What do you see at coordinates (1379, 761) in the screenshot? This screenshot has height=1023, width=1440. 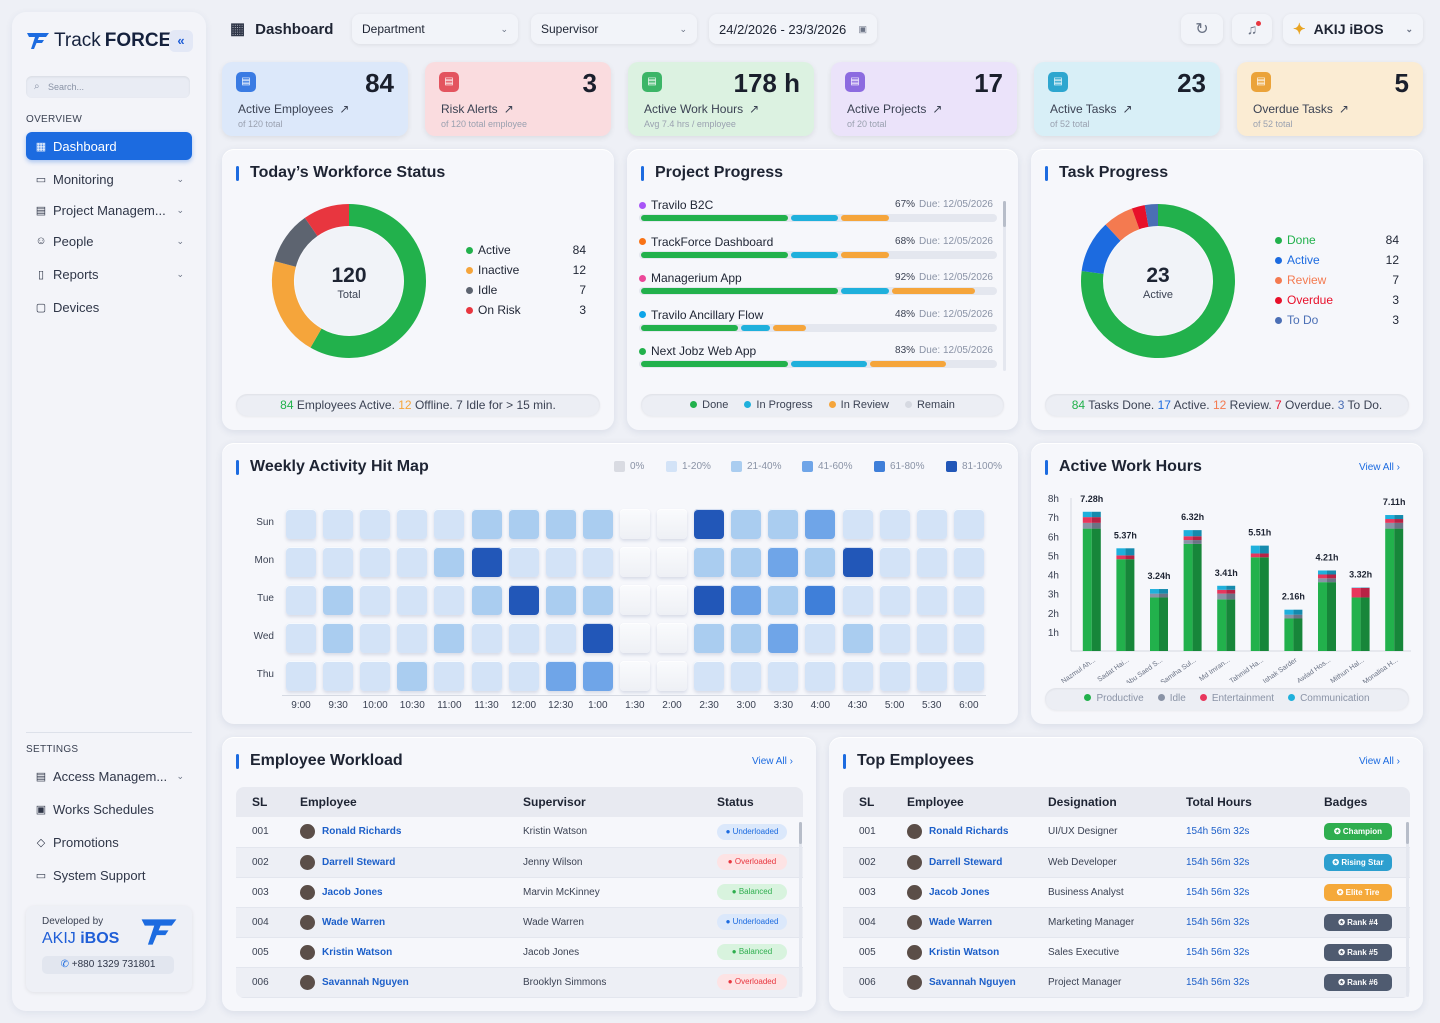 I see `top-employees-view-all: View All ›` at bounding box center [1379, 761].